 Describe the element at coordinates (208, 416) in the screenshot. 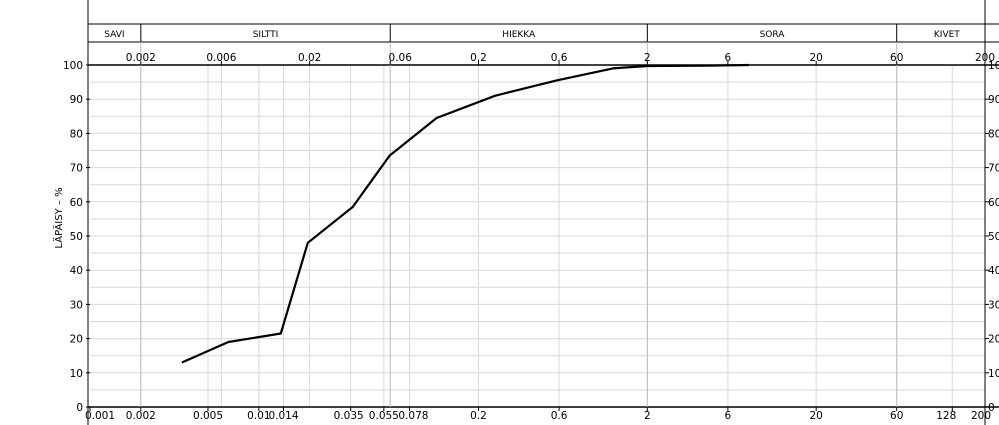

I see `bottom-tick-label: 0.005` at that location.